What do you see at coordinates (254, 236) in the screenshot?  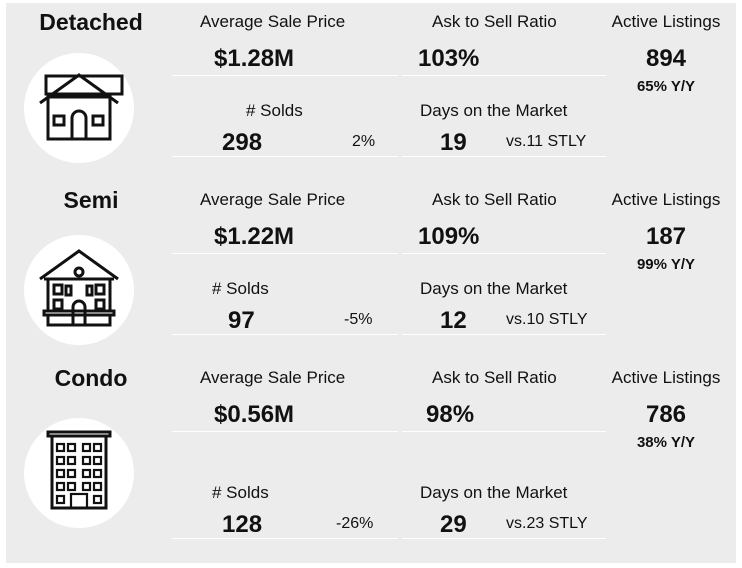 I see `avg-sale-price-value: $1.22M` at bounding box center [254, 236].